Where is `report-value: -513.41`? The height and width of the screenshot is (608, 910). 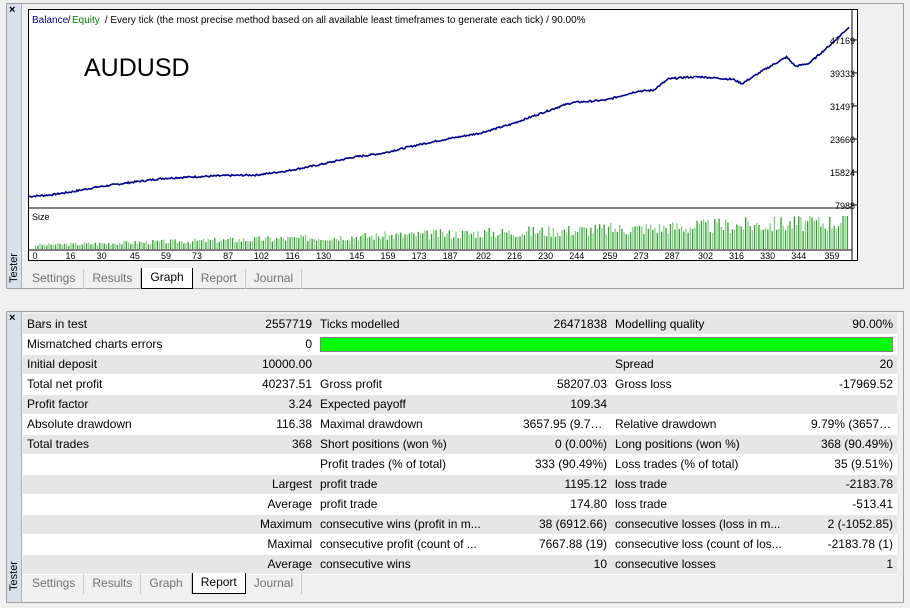
report-value: -513.41 is located at coordinates (852, 504).